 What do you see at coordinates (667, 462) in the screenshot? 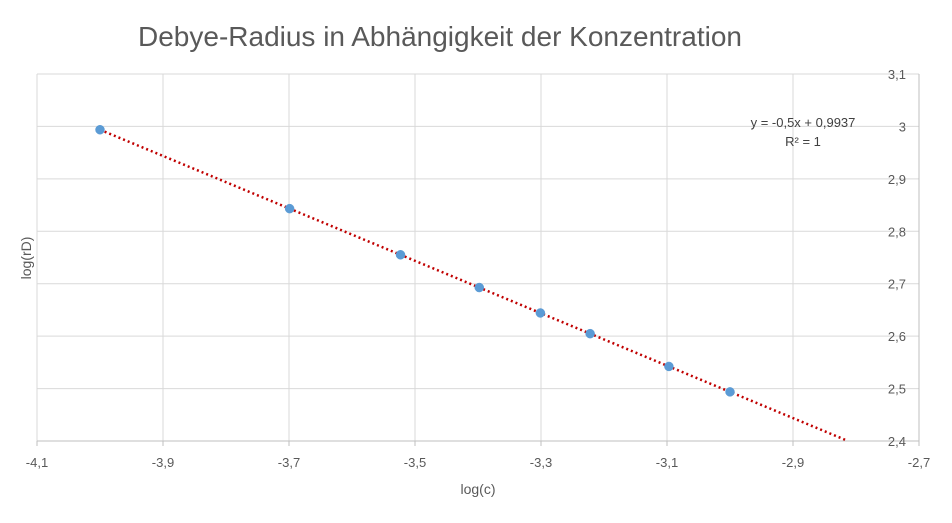
I see `x-tick-label: -3,1` at bounding box center [667, 462].